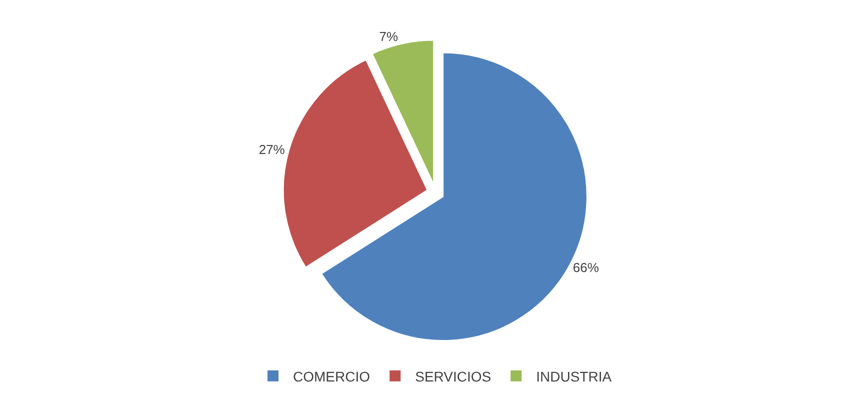 Image resolution: width=858 pixels, height=405 pixels. I want to click on legend-label: COMERCIO, so click(331, 376).